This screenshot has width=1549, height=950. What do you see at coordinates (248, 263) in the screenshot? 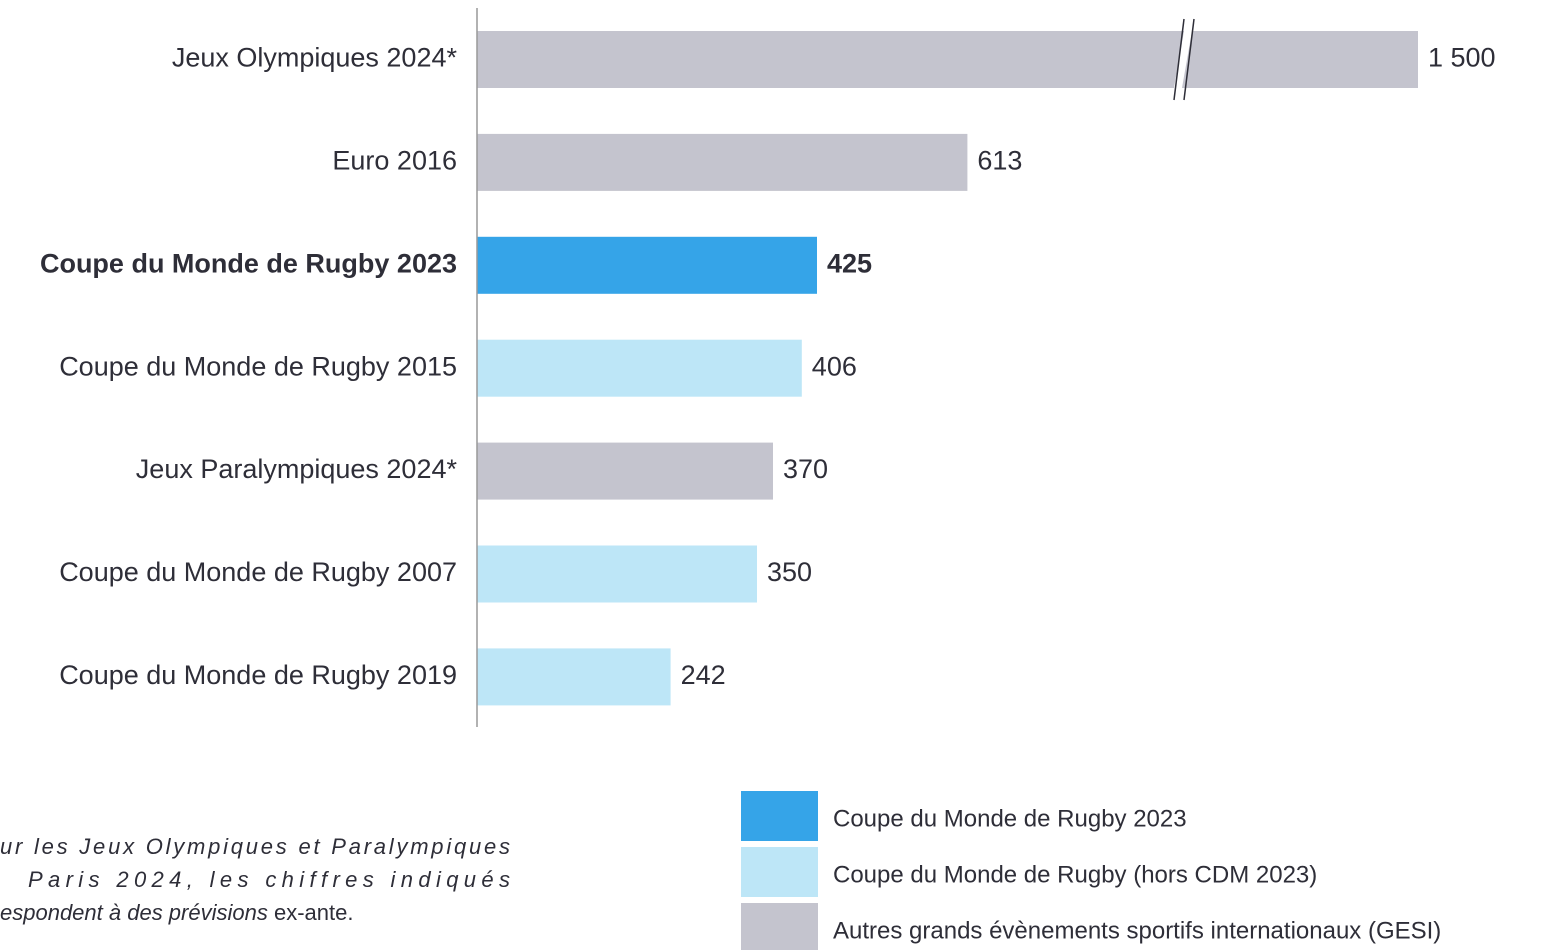
I see `category-label: Coupe du Monde de Rugby 2023` at bounding box center [248, 263].